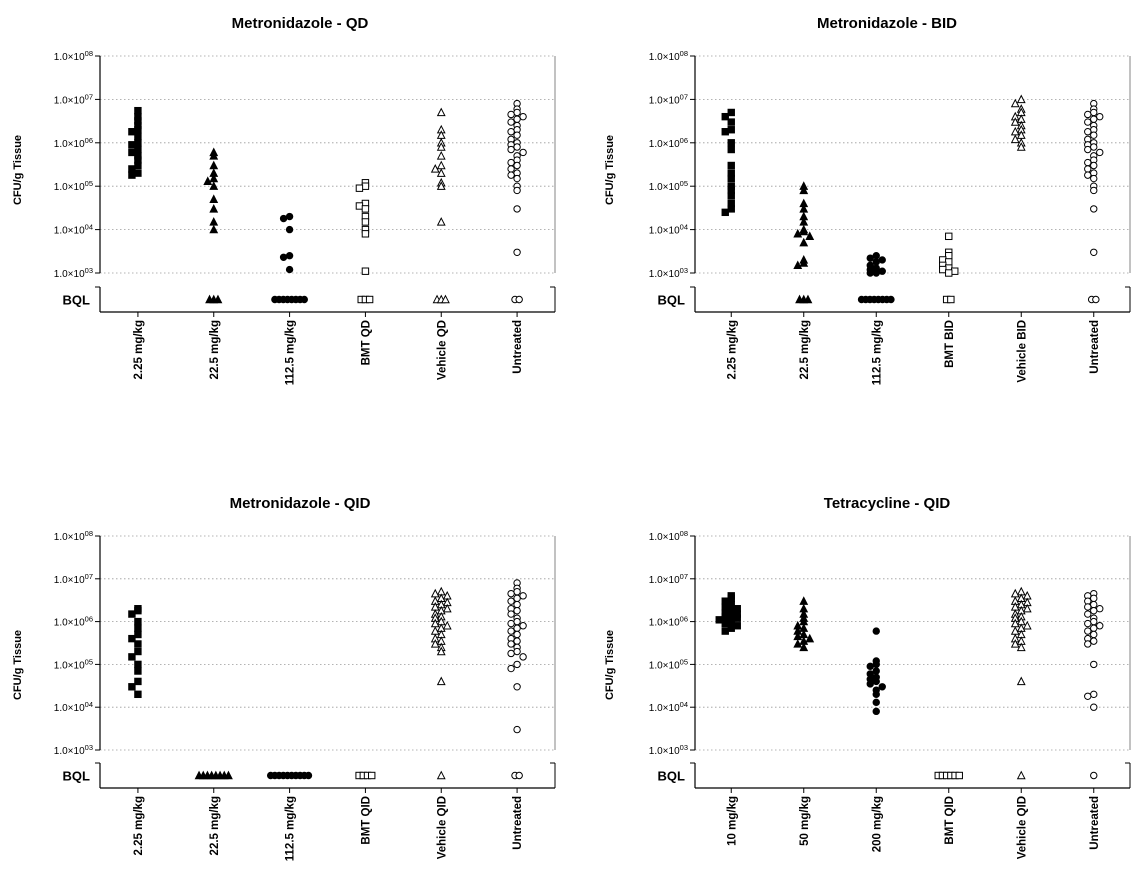  What do you see at coordinates (300, 23) in the screenshot?
I see `chart-title: Metronidazole - QD` at bounding box center [300, 23].